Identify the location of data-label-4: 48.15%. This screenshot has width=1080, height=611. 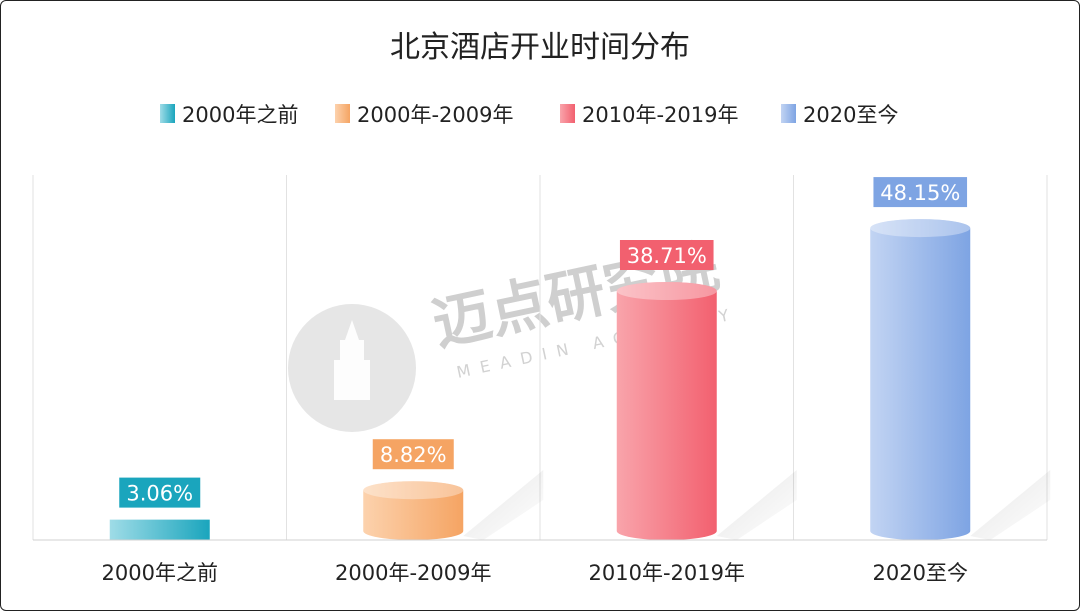
(920, 193).